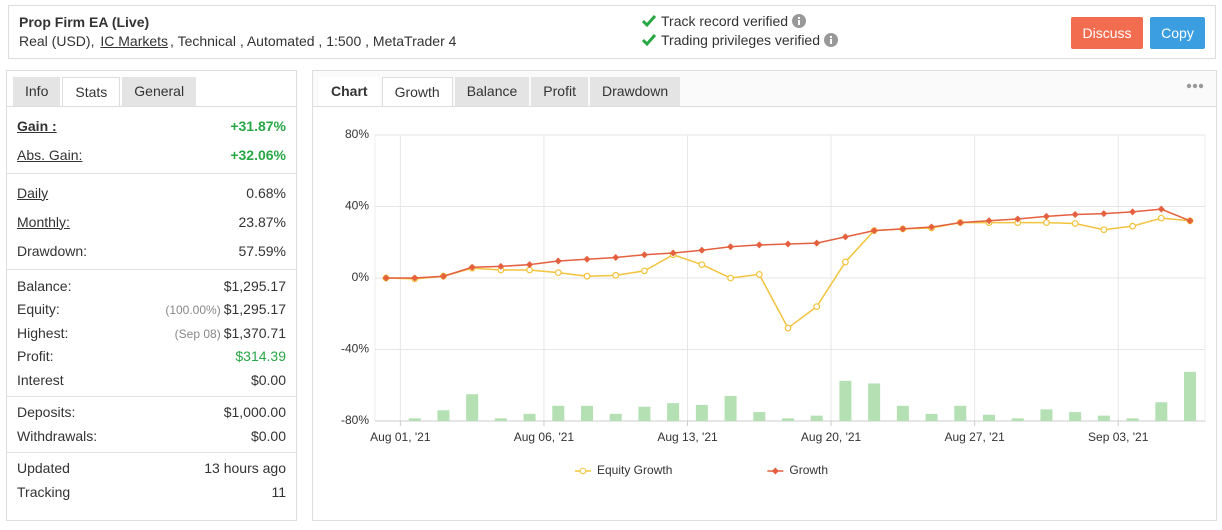  What do you see at coordinates (91, 91) in the screenshot?
I see `tab: Stats` at bounding box center [91, 91].